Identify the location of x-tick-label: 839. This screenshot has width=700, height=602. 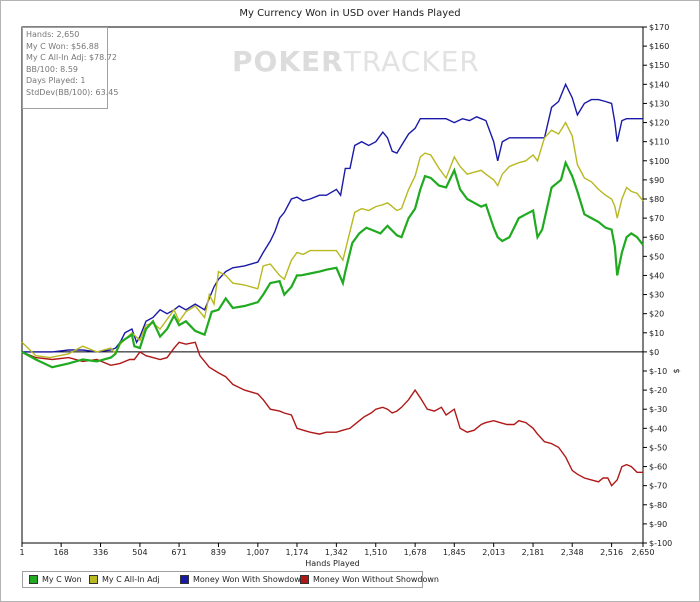
(218, 552).